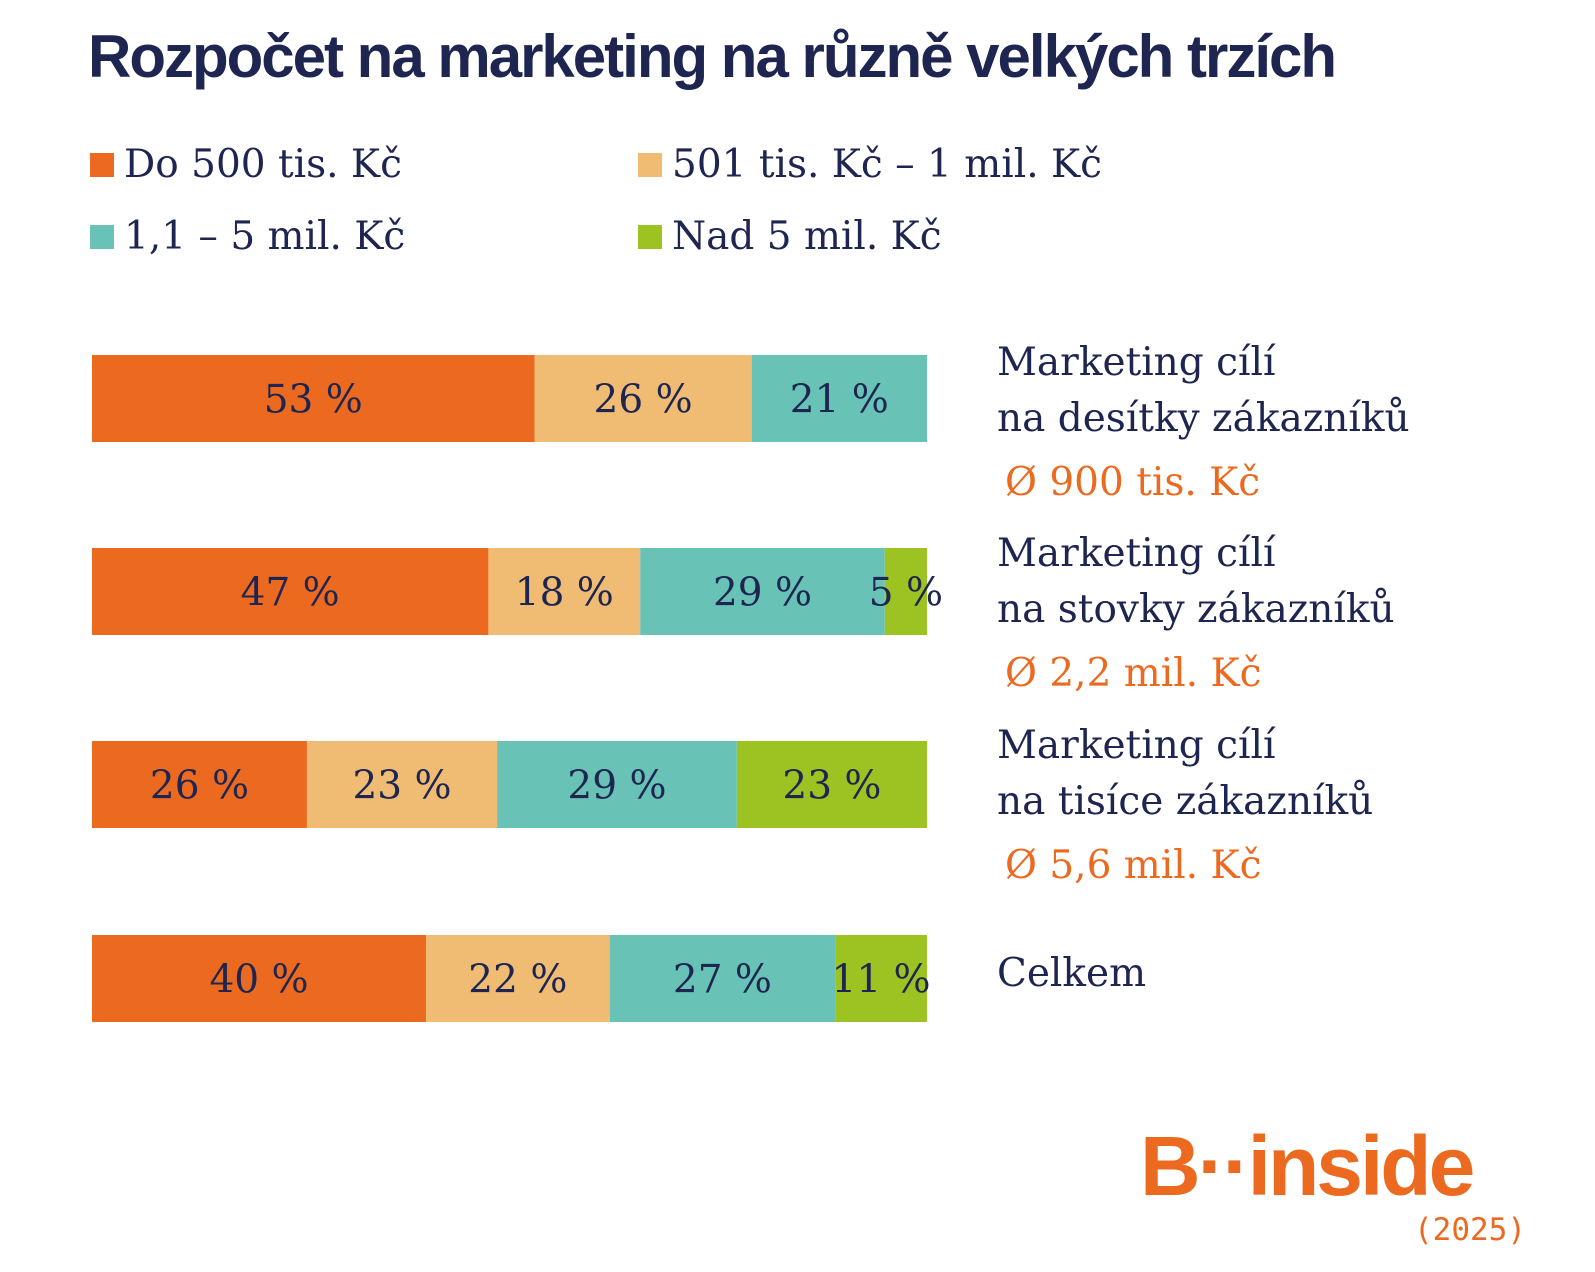 This screenshot has width=1595, height=1272. I want to click on bar-value-label: 22 %, so click(517, 980).